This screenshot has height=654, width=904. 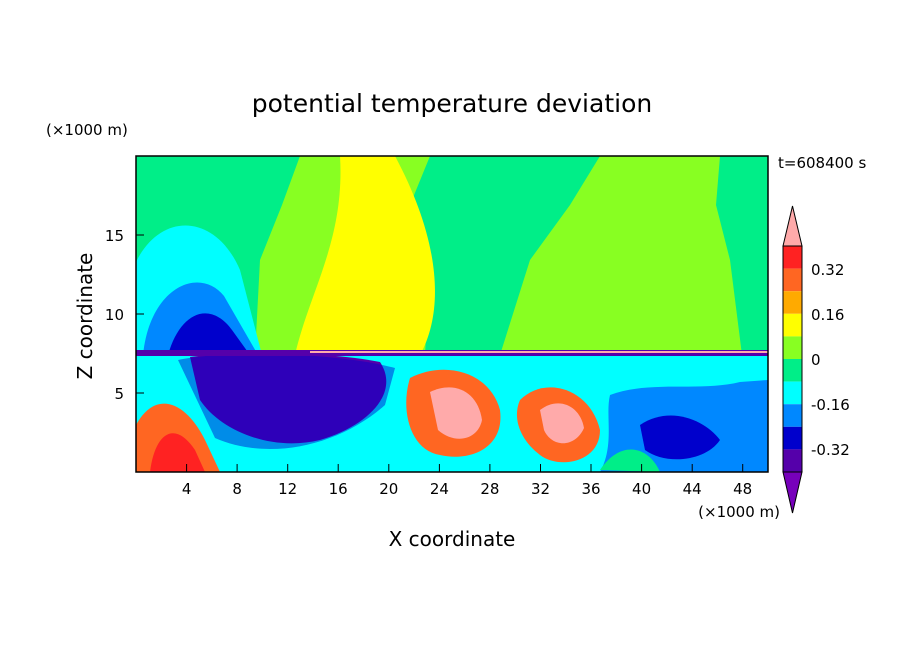 I want to click on colorbar: 0.32 0.16 0 -0.16 -0.32, so click(x=816, y=359).